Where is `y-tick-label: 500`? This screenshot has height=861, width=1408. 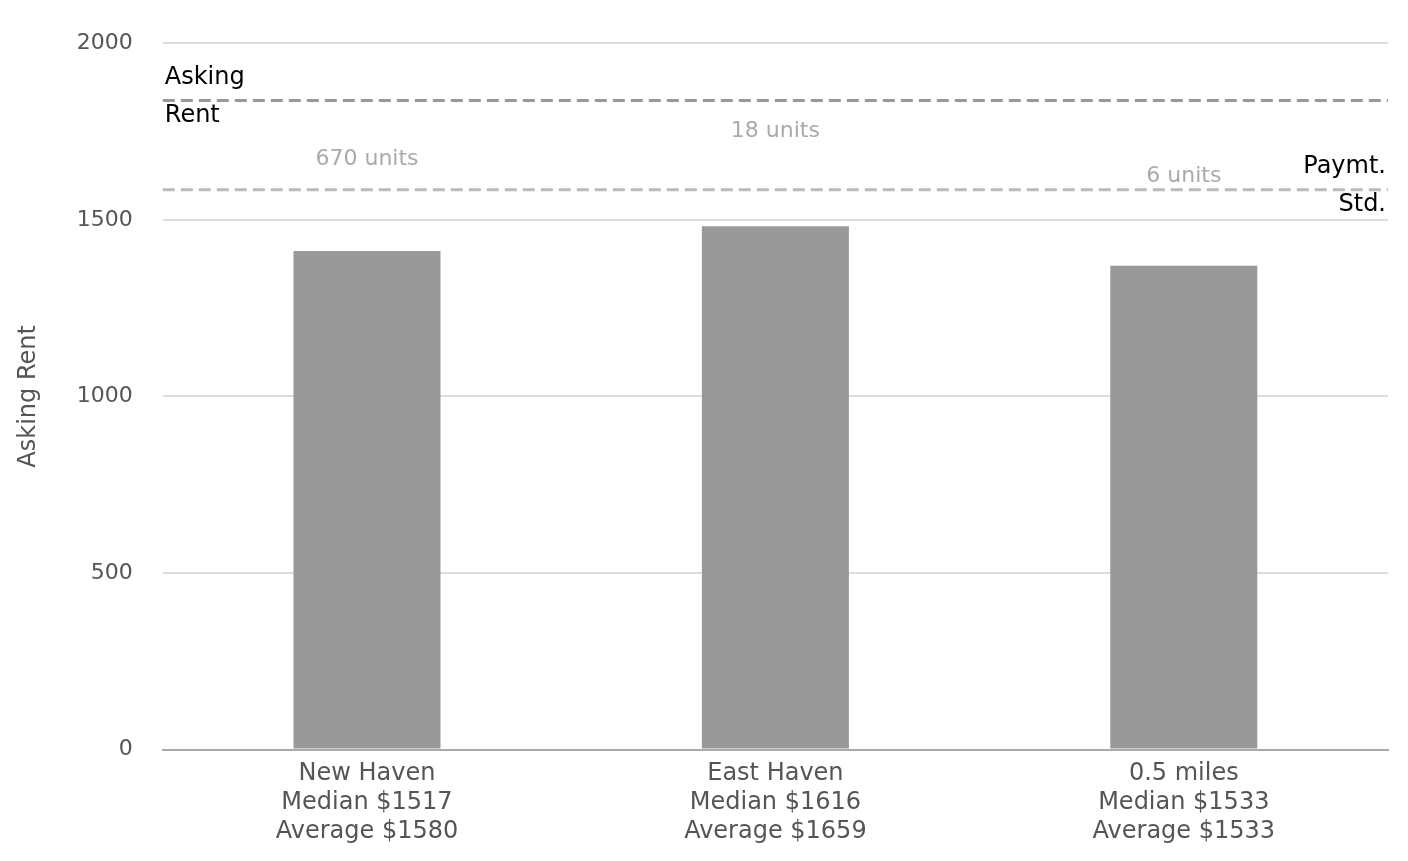
y-tick-label: 500 is located at coordinates (111, 571).